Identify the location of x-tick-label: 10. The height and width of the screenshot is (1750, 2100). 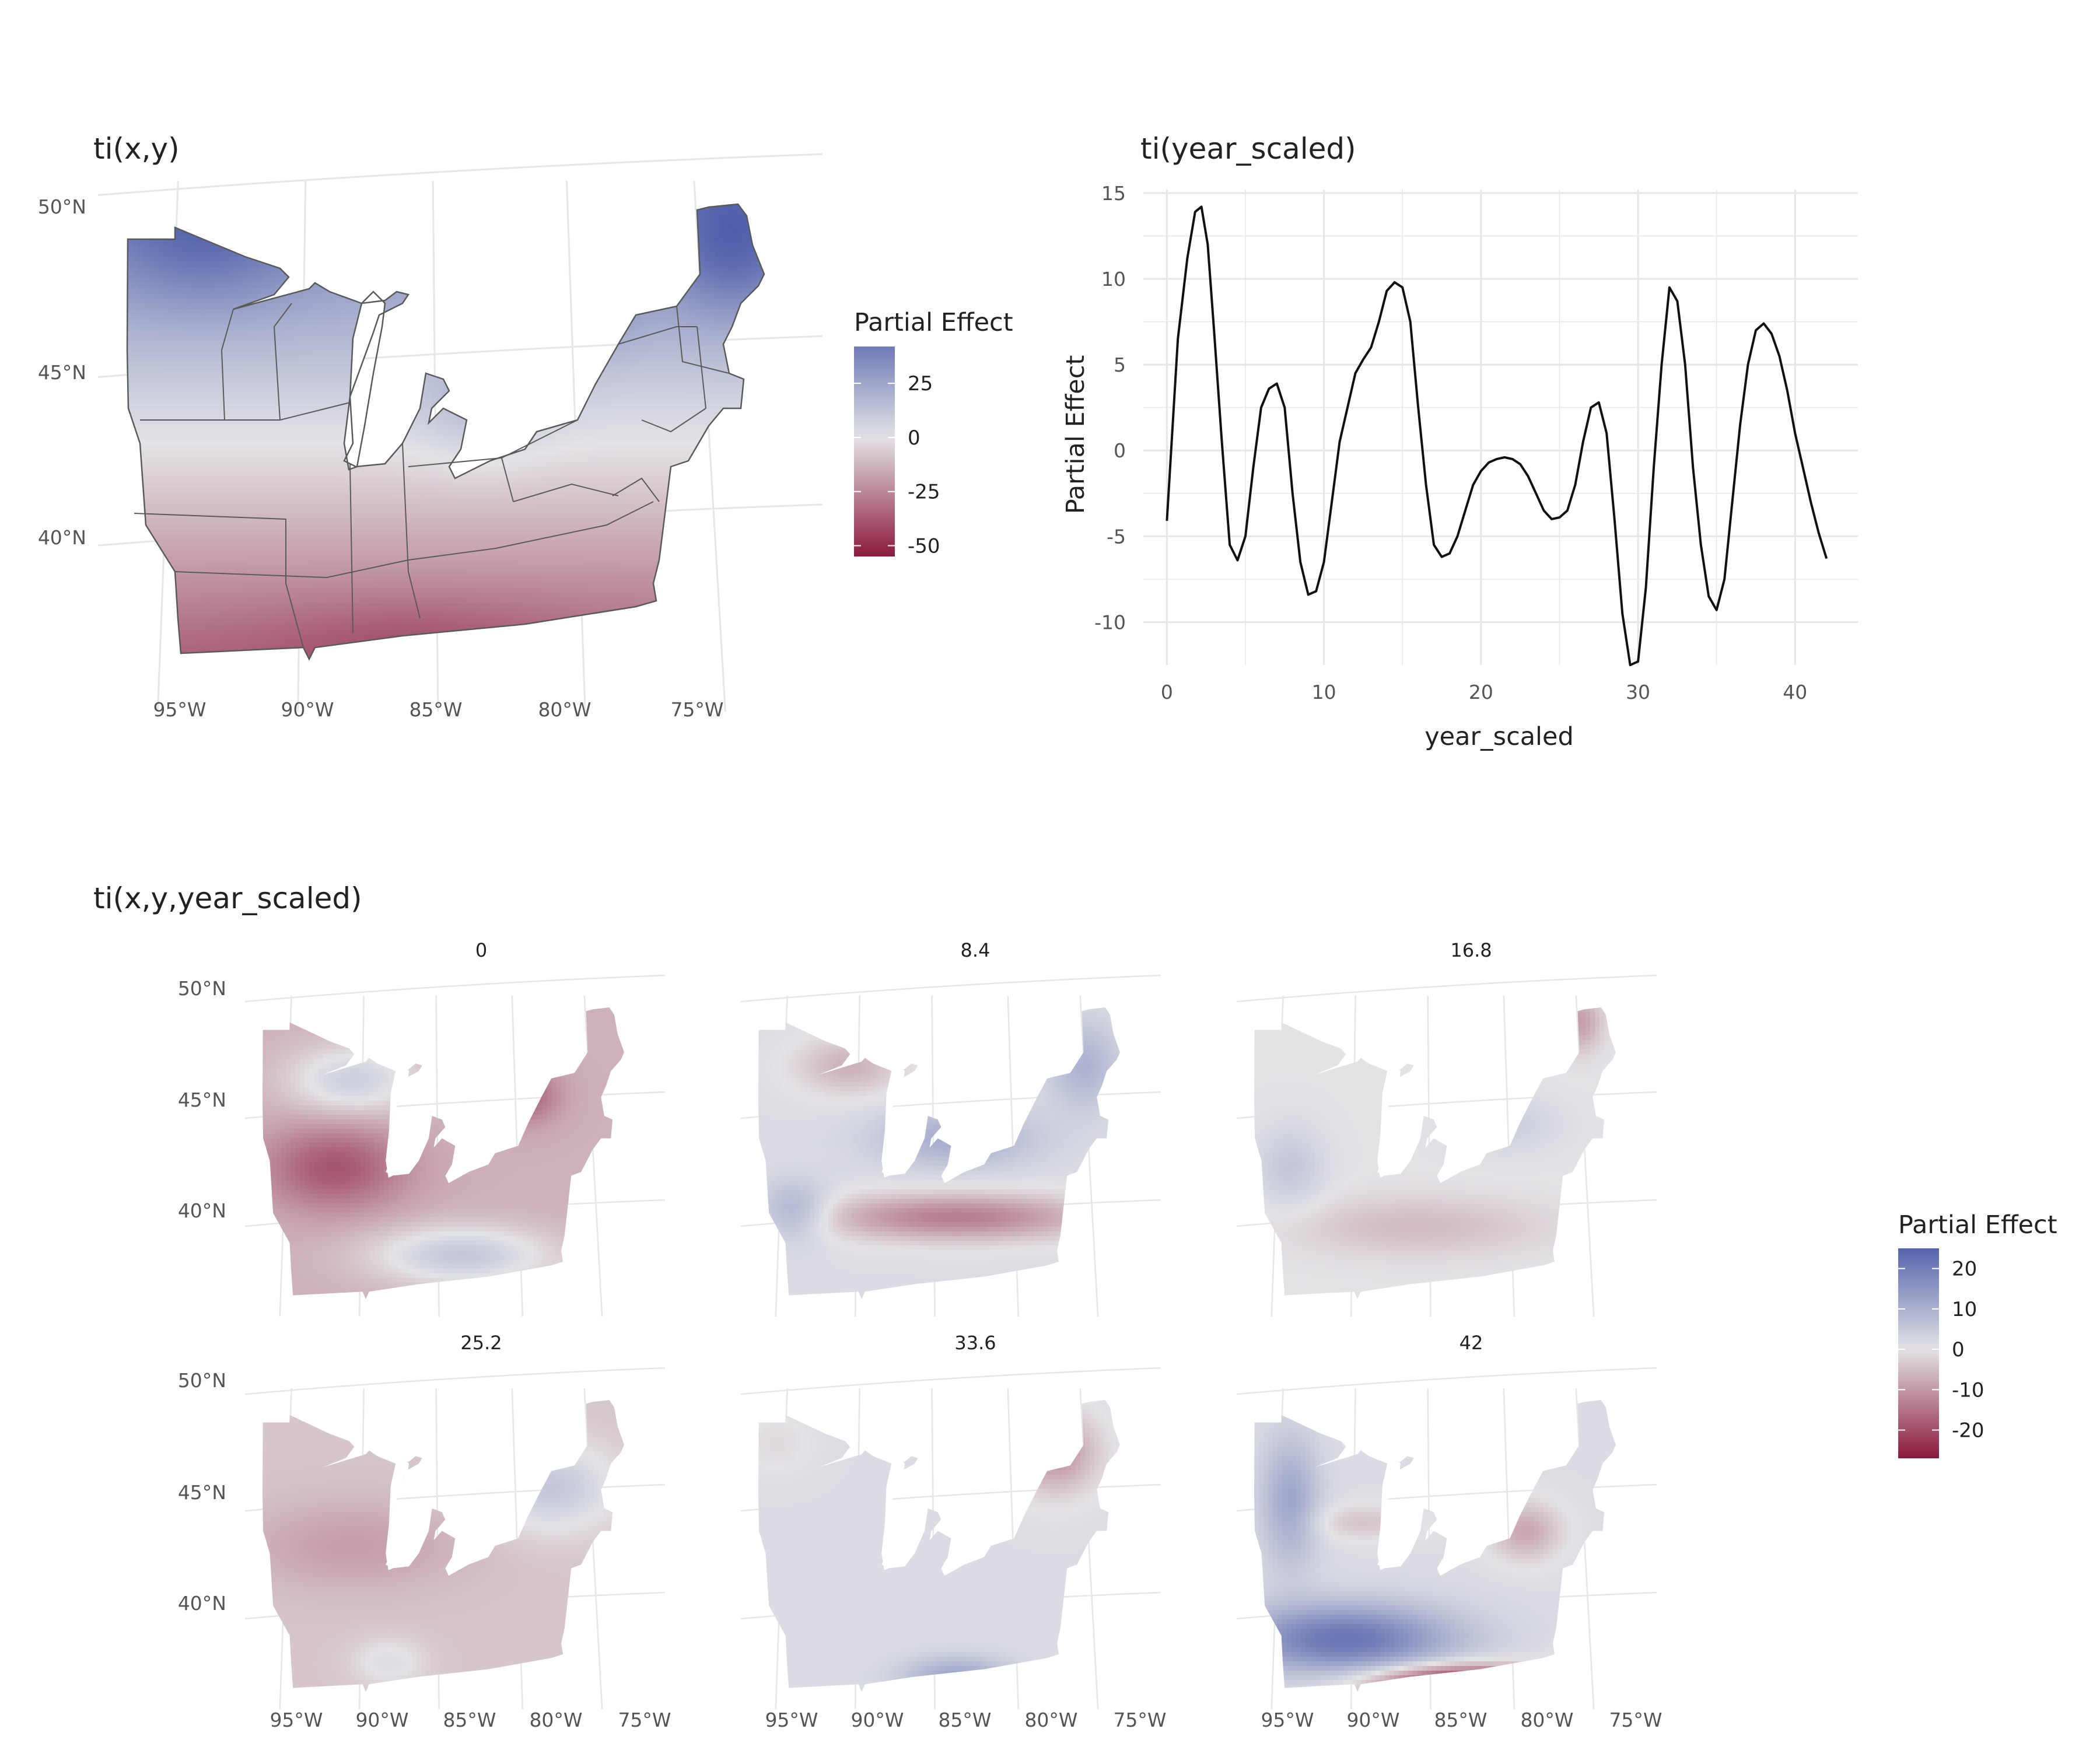
(1324, 692).